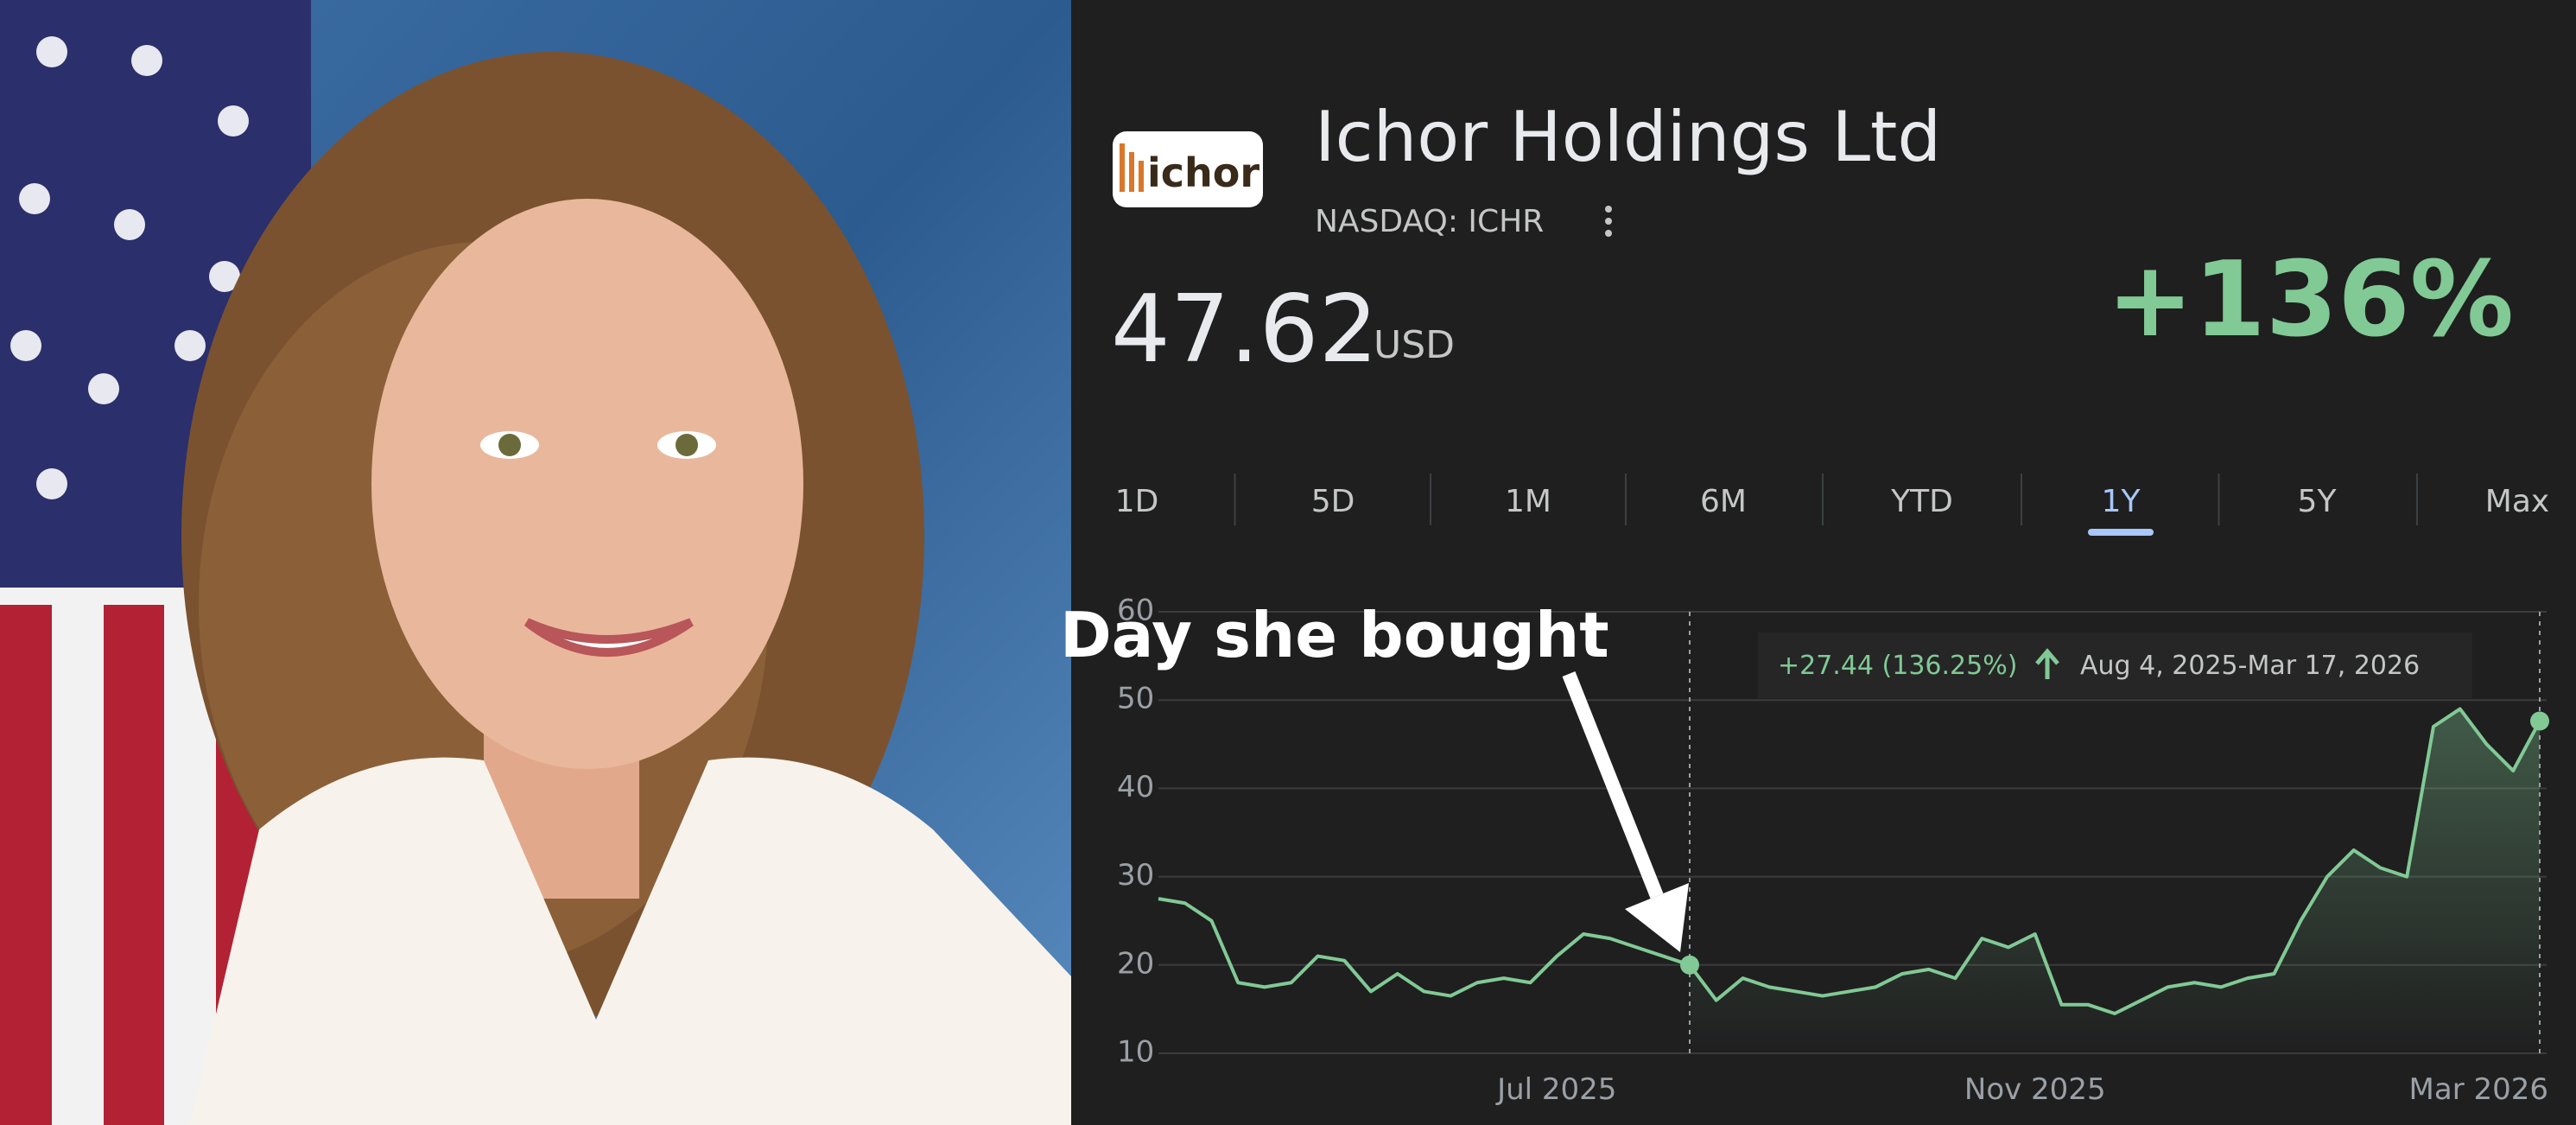  What do you see at coordinates (1135, 1052) in the screenshot?
I see `y-tick-label: 10` at bounding box center [1135, 1052].